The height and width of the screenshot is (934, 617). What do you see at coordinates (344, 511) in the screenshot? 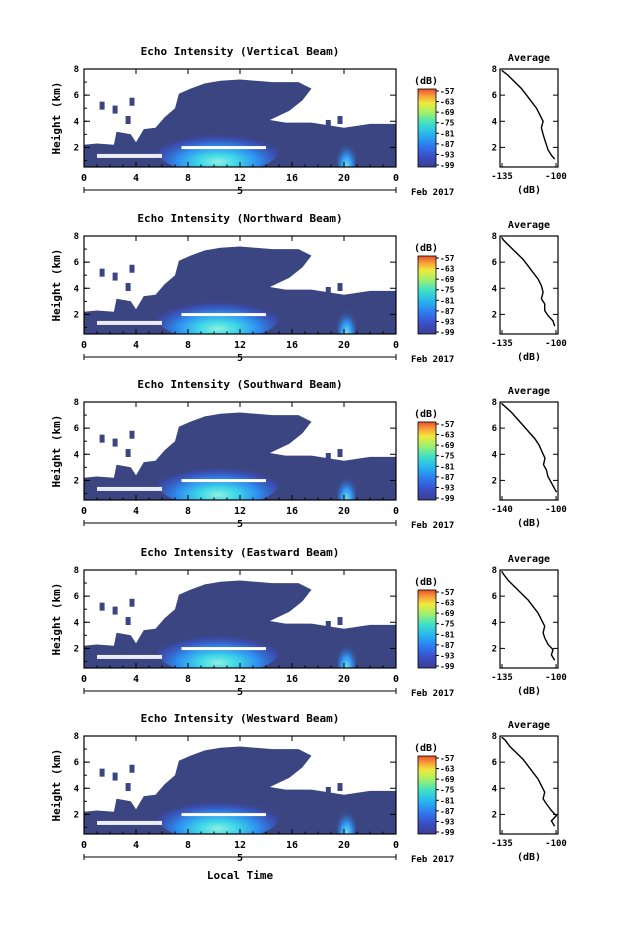
I see `x-tick-label: 20` at bounding box center [344, 511].